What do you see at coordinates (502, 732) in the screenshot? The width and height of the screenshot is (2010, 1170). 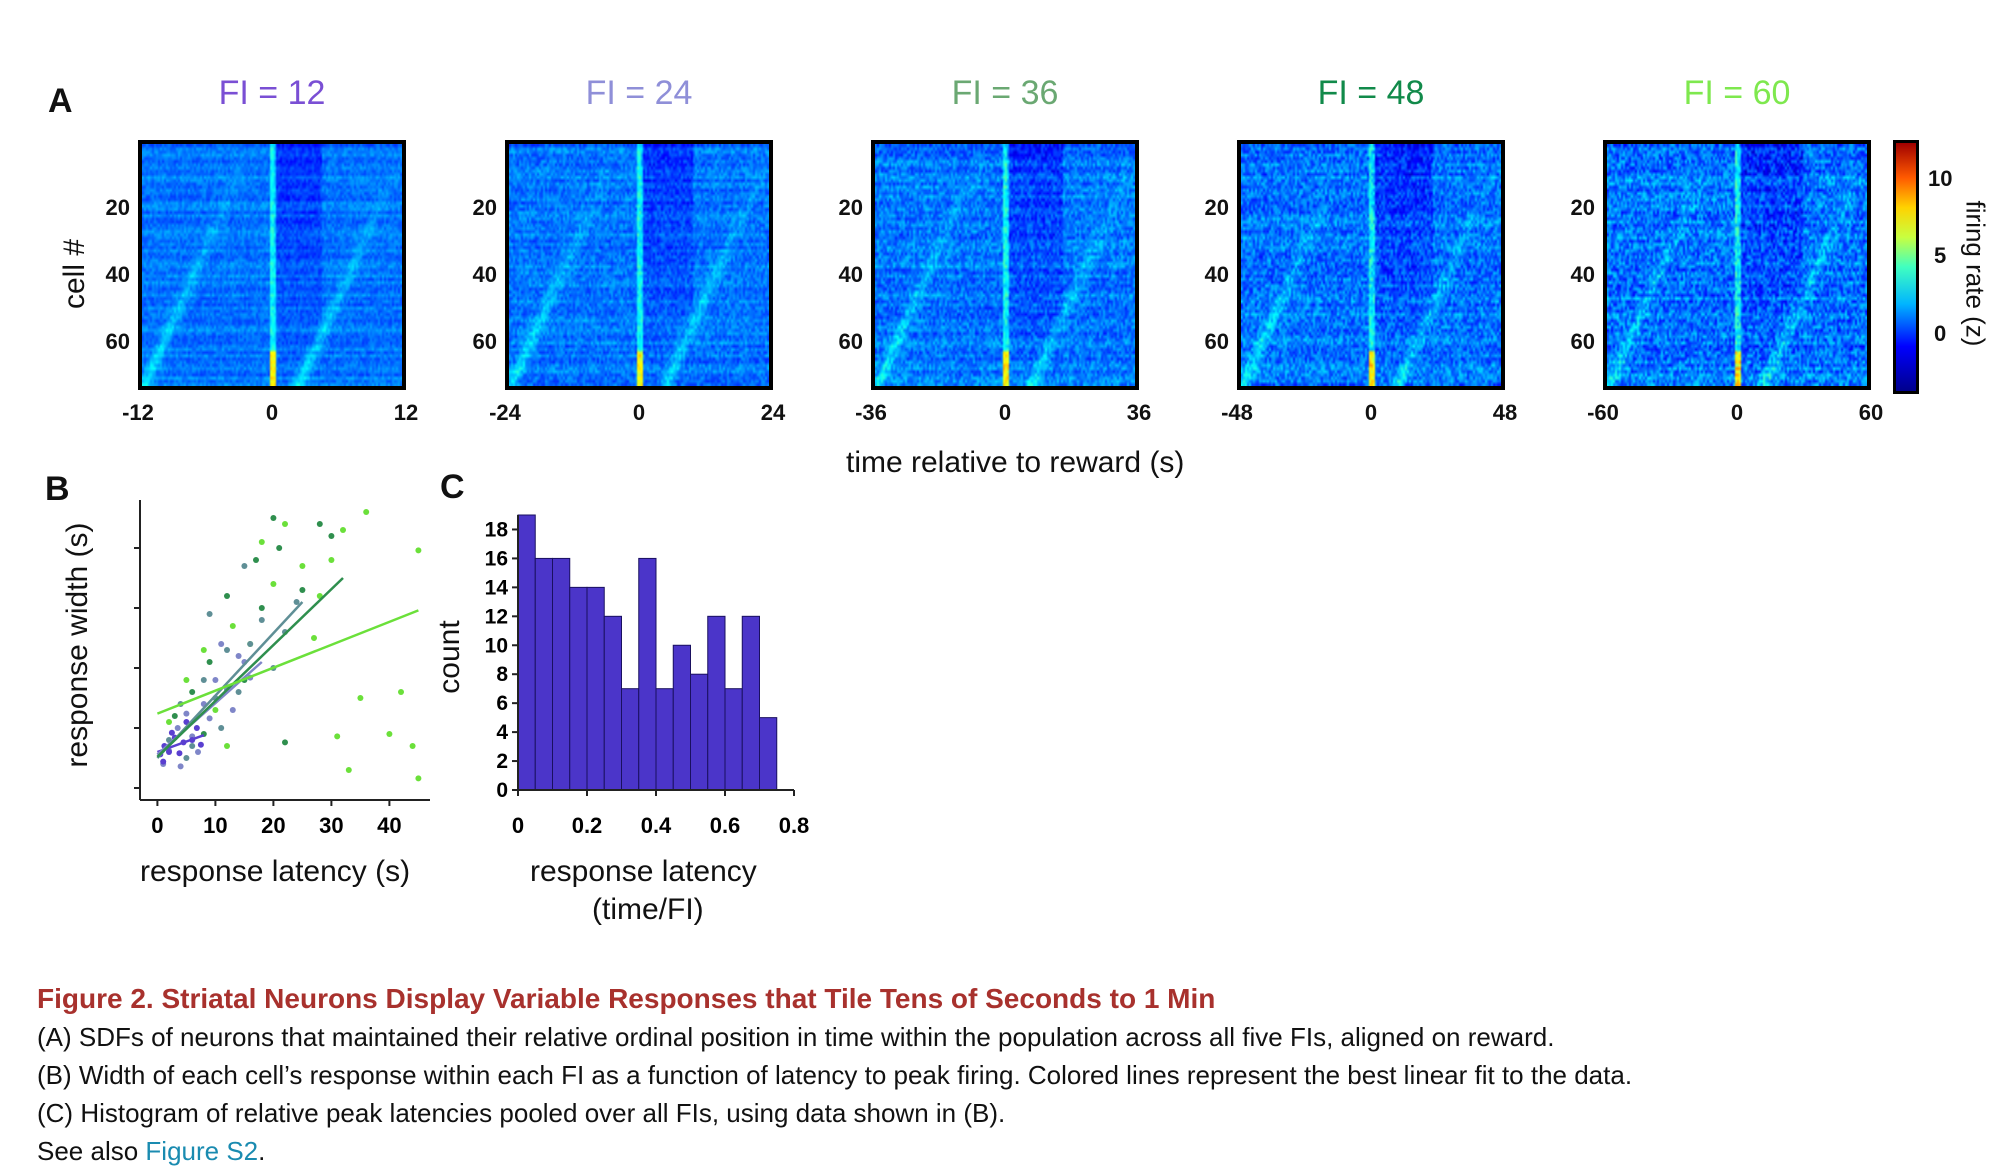 I see `histogram-y-tick: 4` at bounding box center [502, 732].